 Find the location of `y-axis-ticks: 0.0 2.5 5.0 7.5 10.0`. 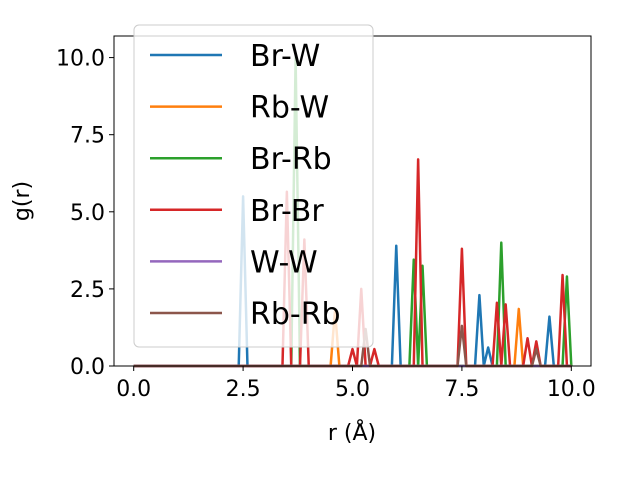

y-axis-ticks: 0.0 2.5 5.0 7.5 10.0 is located at coordinates (85, 213).